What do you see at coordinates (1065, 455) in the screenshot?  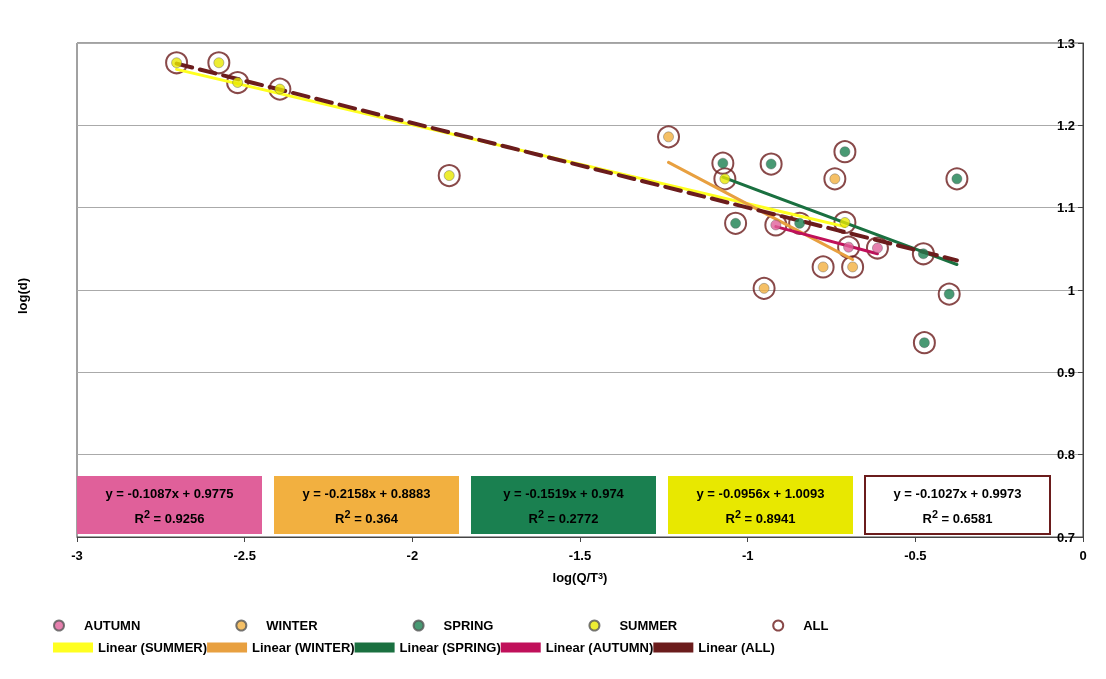 I see `y-tick-label: 0.8` at bounding box center [1065, 455].